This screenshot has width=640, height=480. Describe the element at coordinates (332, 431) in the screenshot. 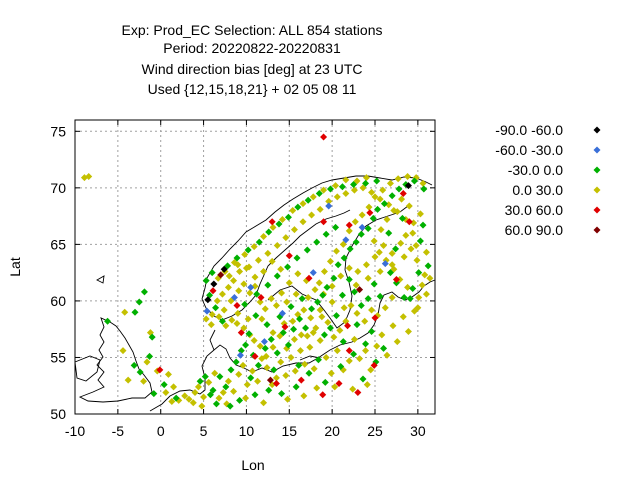

I see `x-tick-label: 20` at that location.